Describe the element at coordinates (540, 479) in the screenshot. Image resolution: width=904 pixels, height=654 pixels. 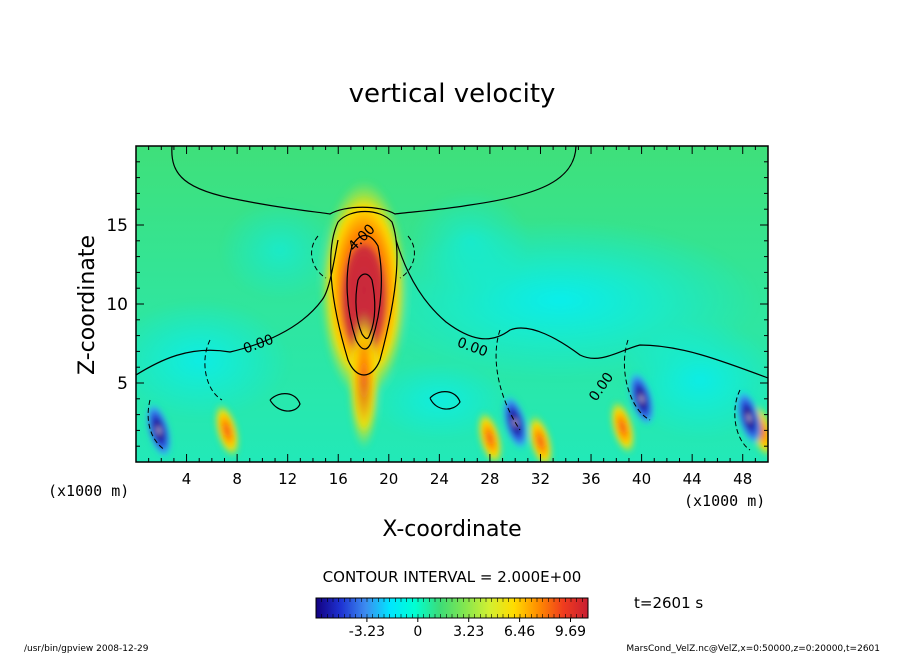
I see `x-tick-label: 32` at that location.